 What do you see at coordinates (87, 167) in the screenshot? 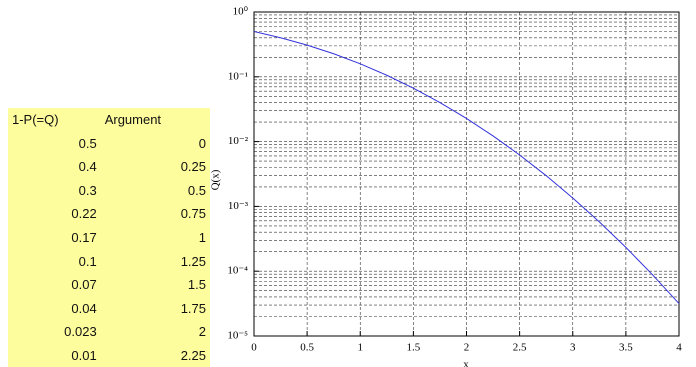
I see `table-cell: 0.4` at bounding box center [87, 167].